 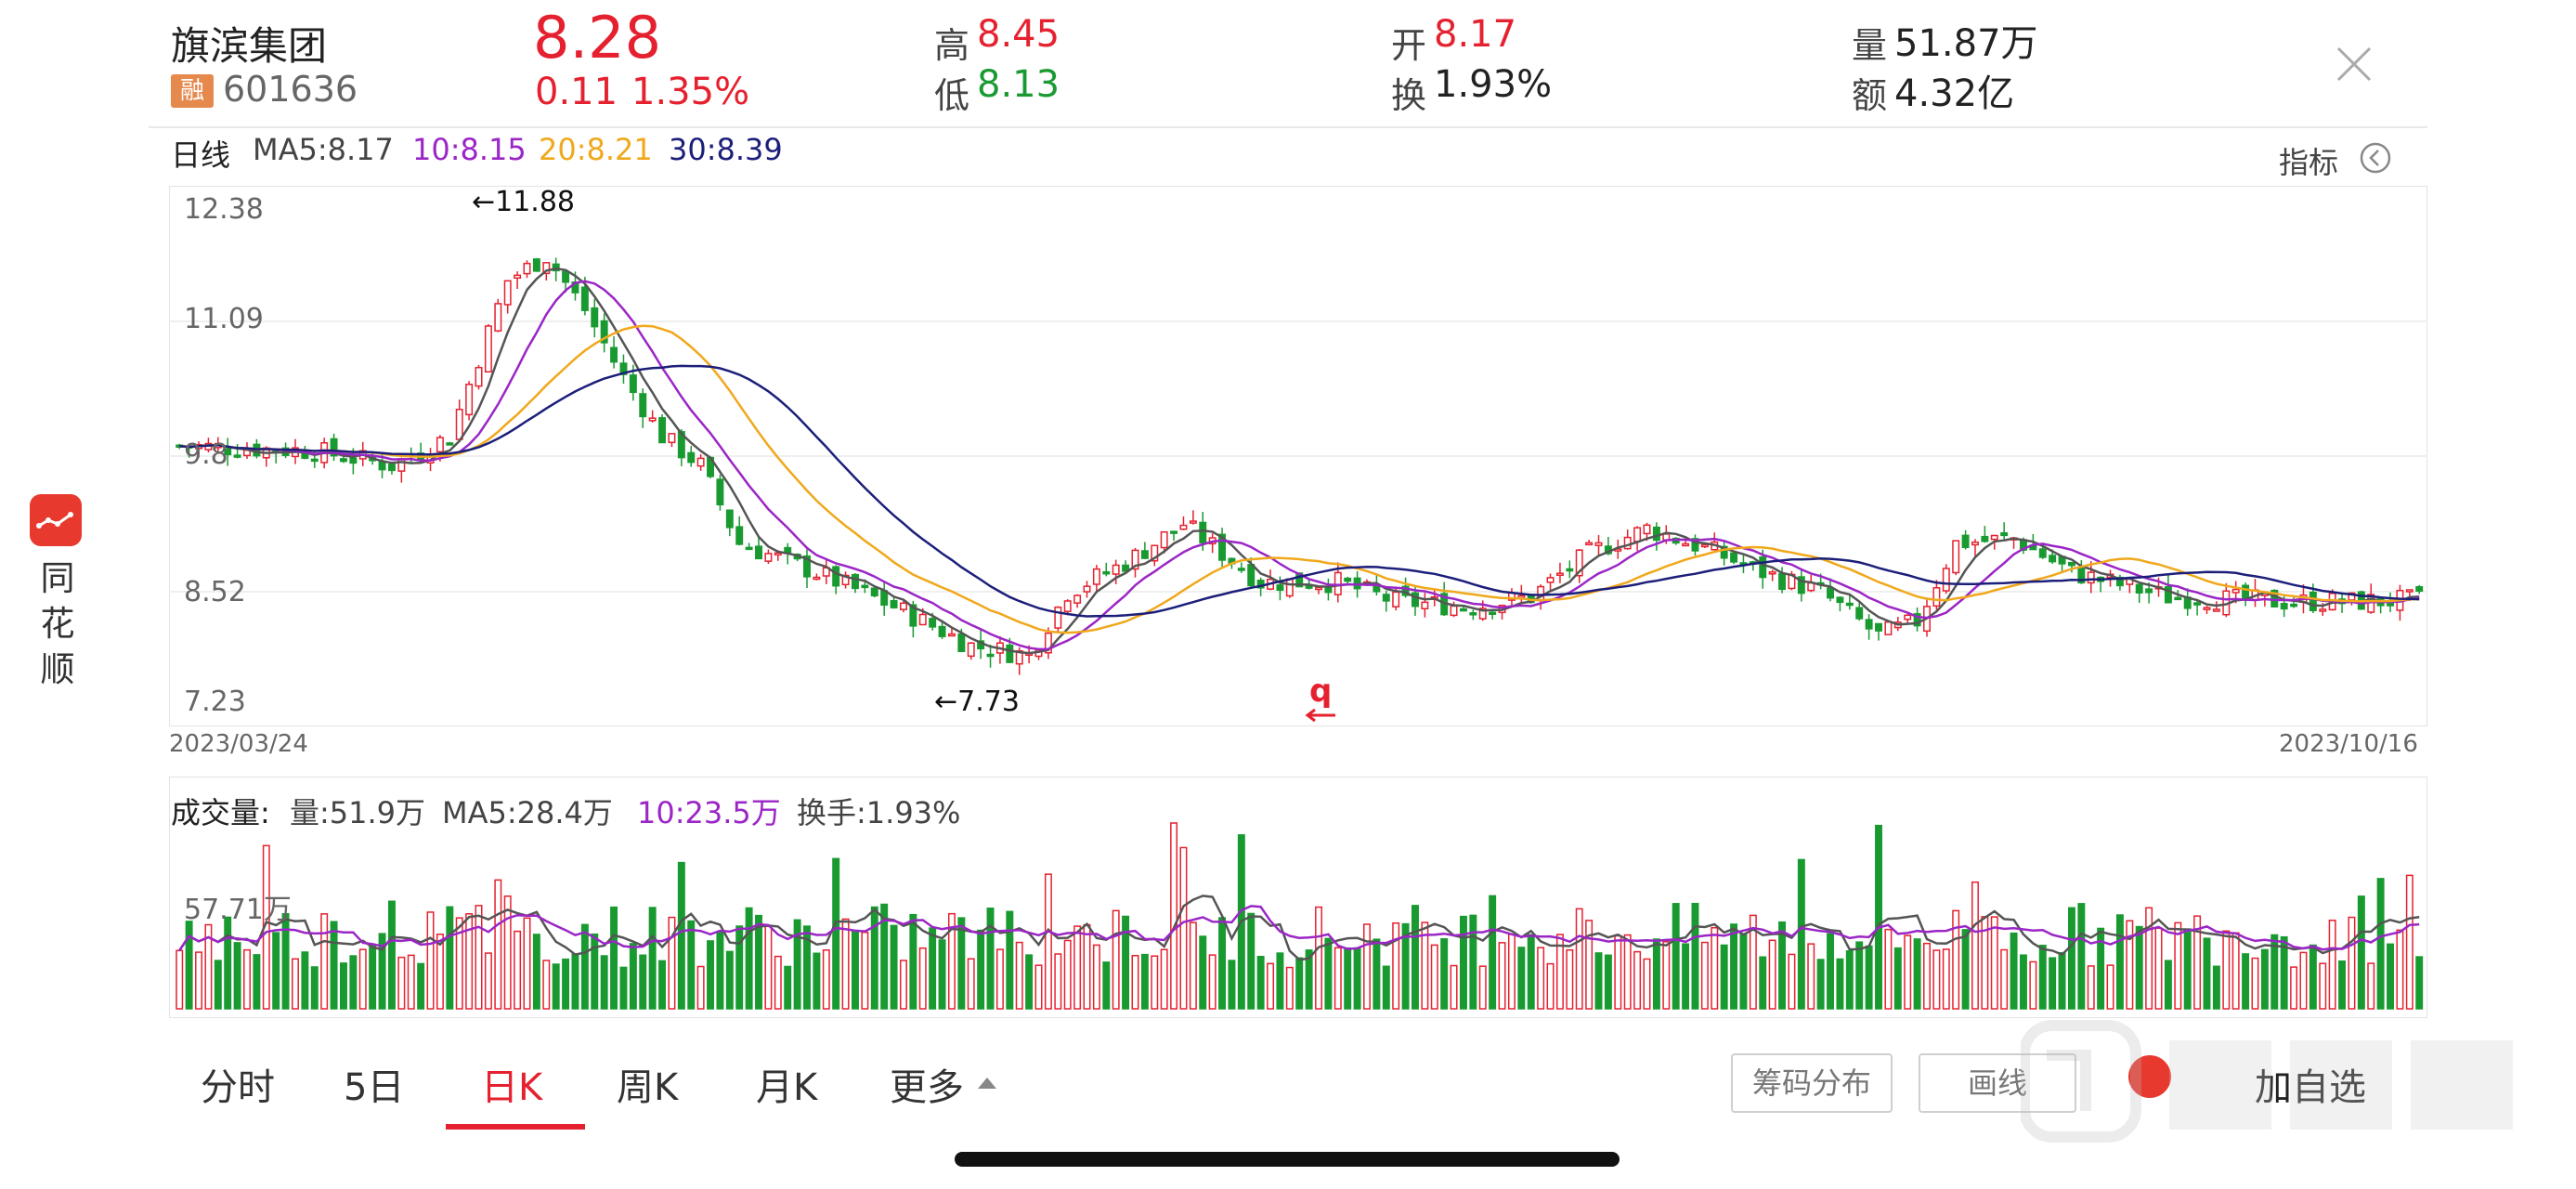 I want to click on price-change-pct: 1.35%, so click(x=691, y=92).